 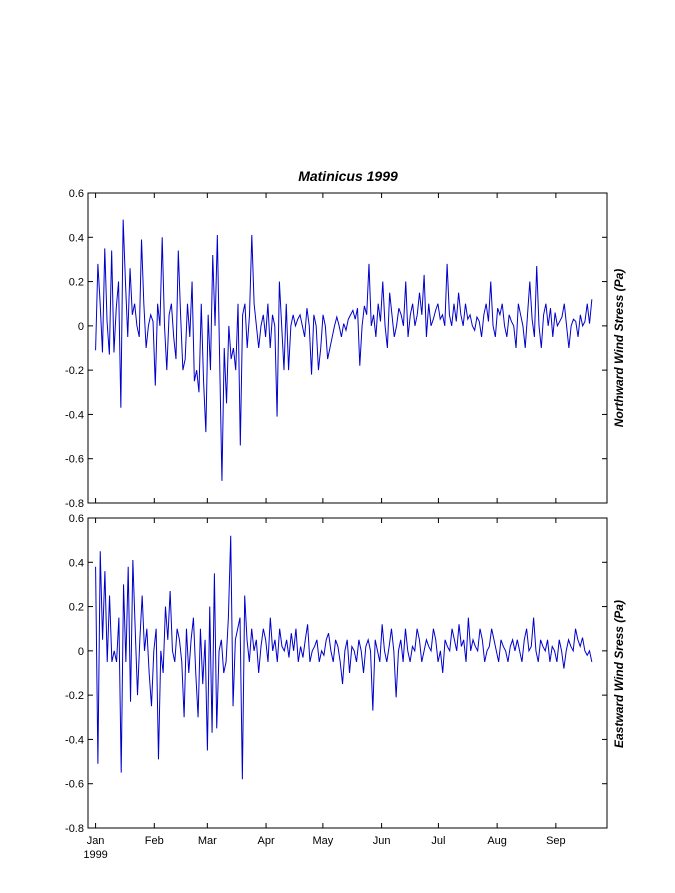 I want to click on x-tick-label: Jan, so click(x=96, y=841).